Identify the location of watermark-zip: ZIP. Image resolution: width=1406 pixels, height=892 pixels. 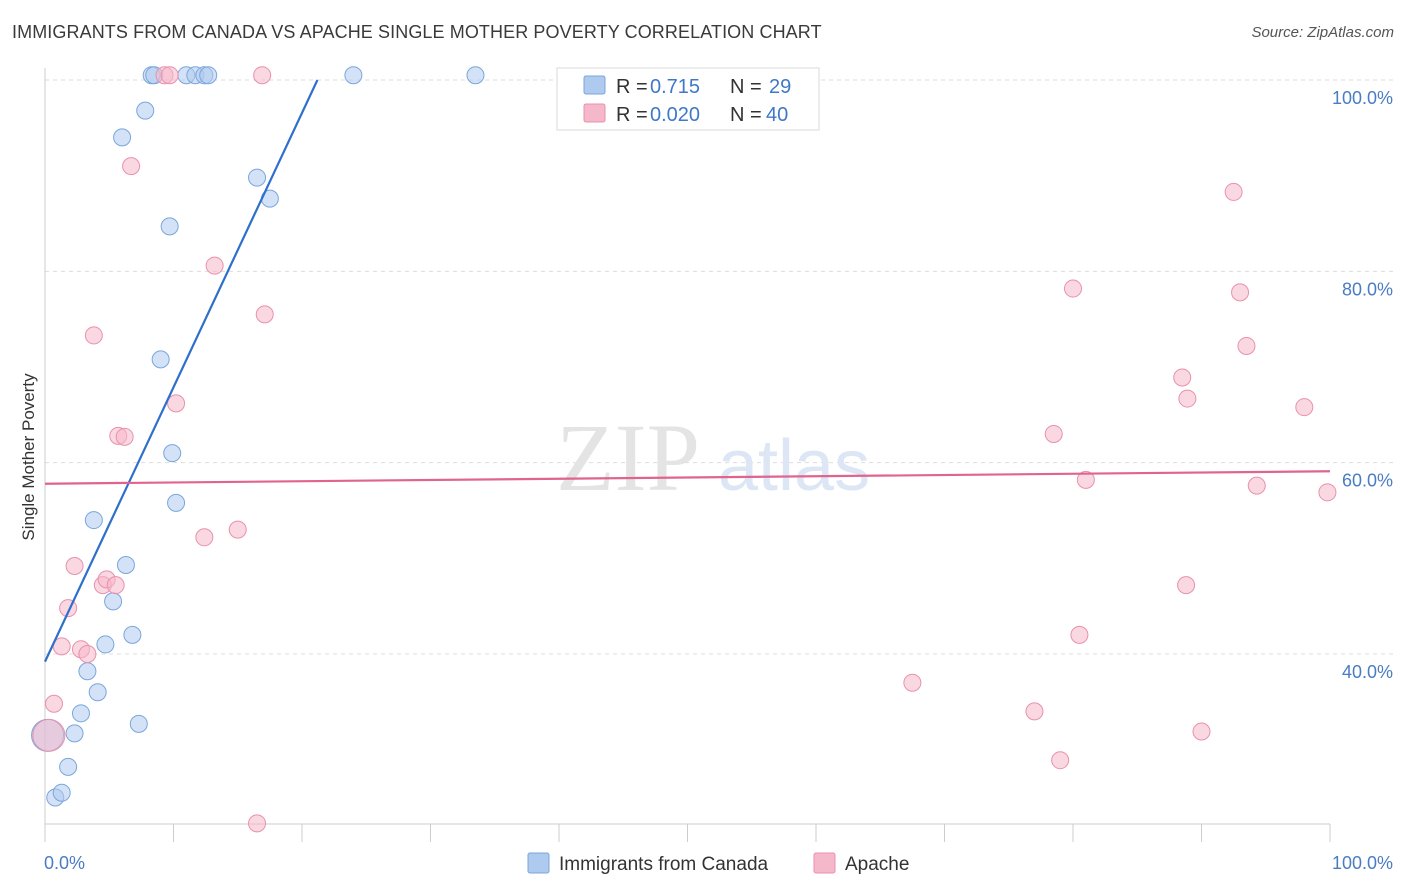
(628, 457).